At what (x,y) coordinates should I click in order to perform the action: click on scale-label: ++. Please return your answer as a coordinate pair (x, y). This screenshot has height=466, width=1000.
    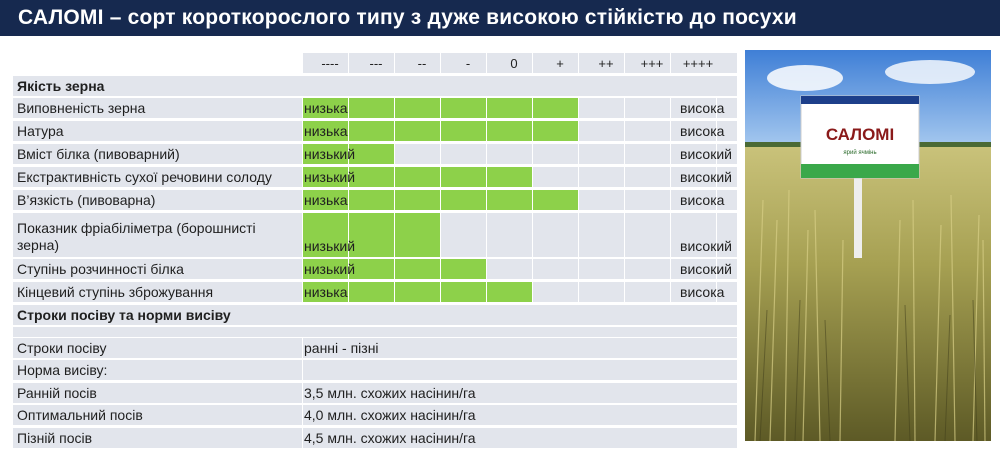
    Looking at the image, I should click on (606, 63).